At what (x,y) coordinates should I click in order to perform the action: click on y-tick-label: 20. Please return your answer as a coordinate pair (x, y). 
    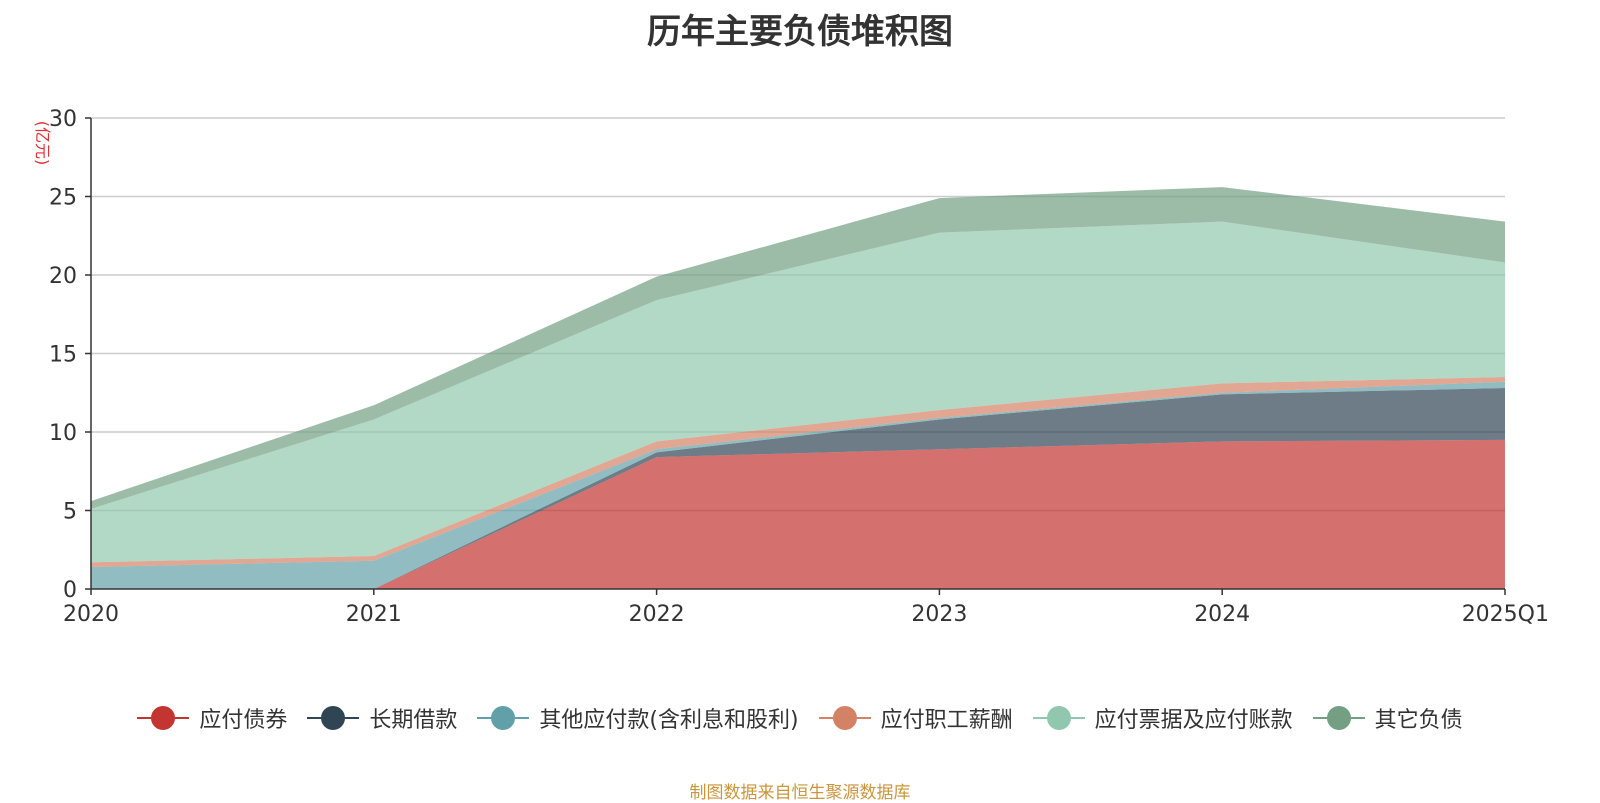
    Looking at the image, I should click on (63, 276).